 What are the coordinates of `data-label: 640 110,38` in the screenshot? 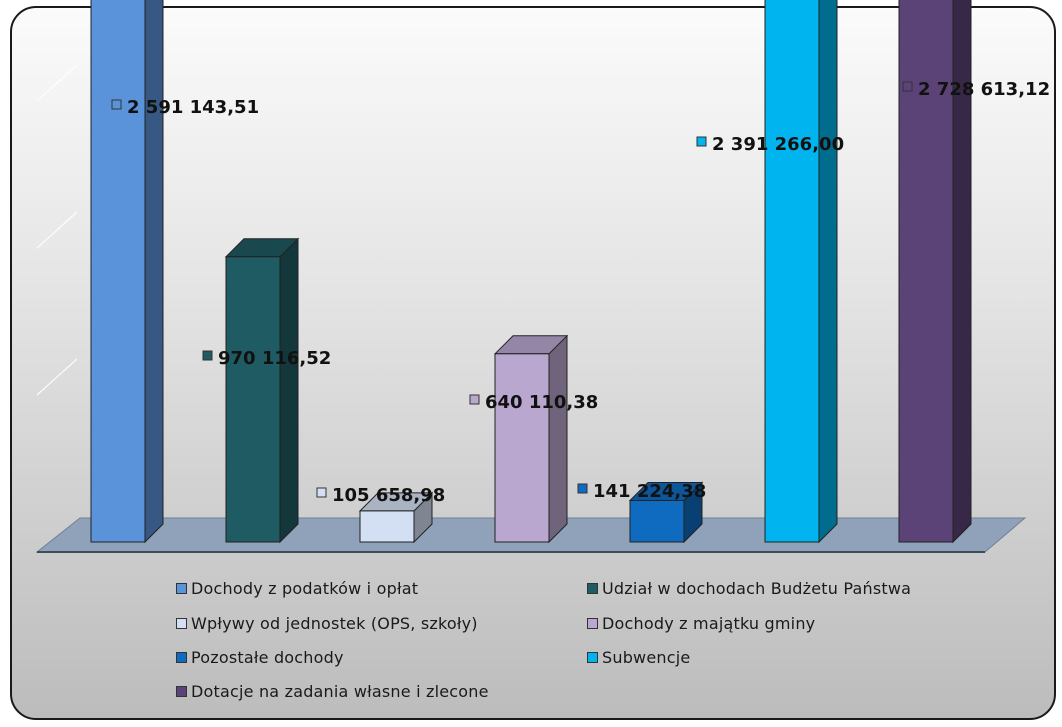 It's located at (541, 402).